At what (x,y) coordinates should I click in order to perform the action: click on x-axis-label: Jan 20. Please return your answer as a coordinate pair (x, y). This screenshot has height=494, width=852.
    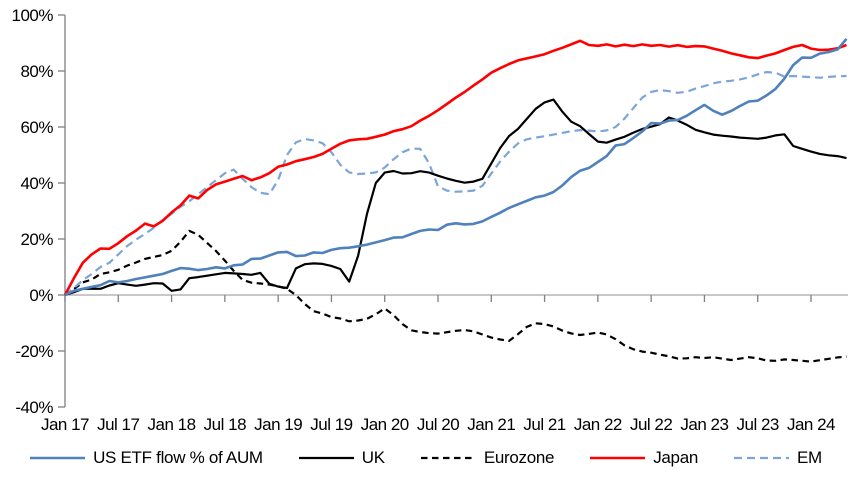
    Looking at the image, I should click on (385, 424).